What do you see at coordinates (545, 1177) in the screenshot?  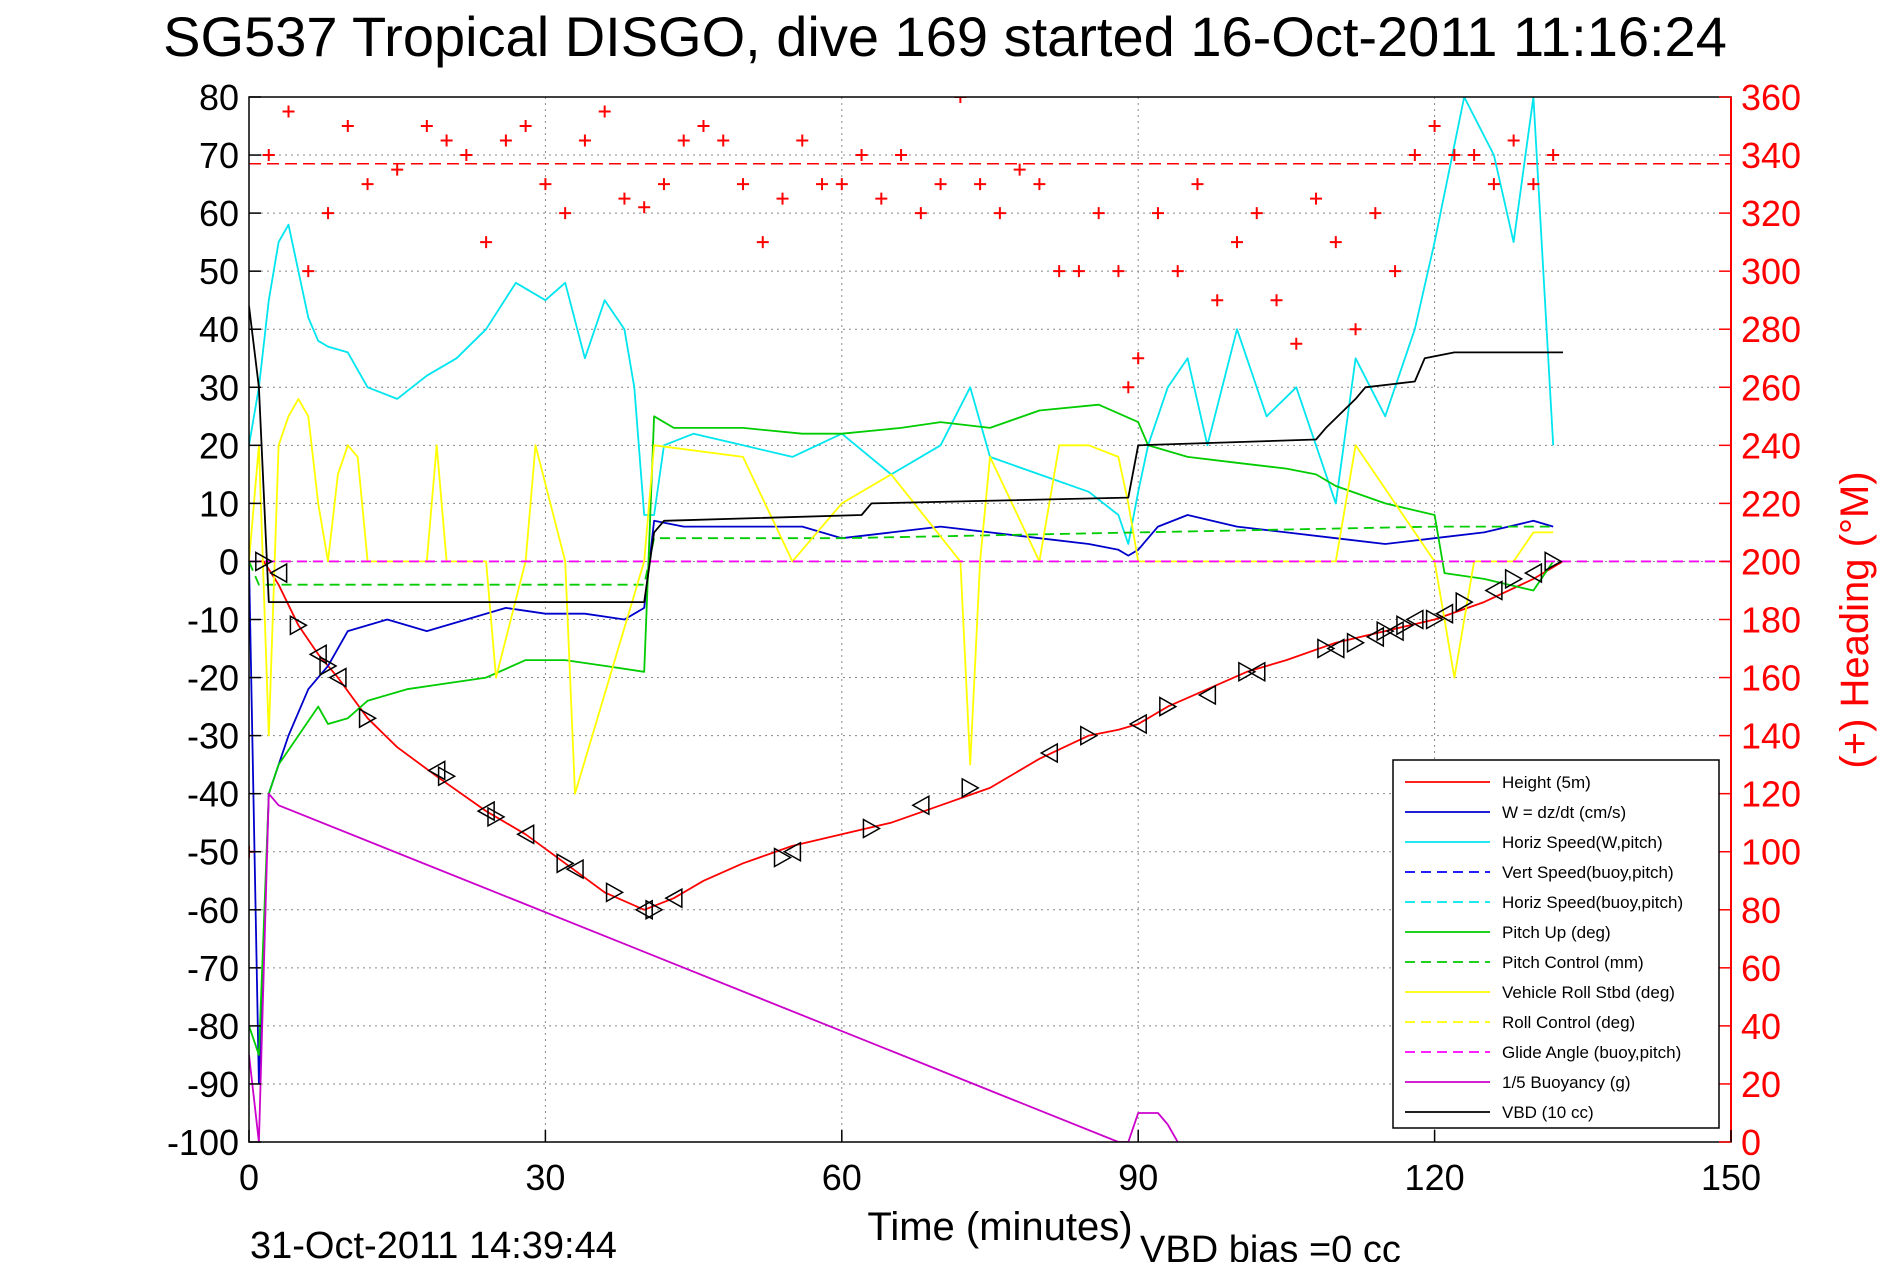 I see `x-tick-label: 30` at bounding box center [545, 1177].